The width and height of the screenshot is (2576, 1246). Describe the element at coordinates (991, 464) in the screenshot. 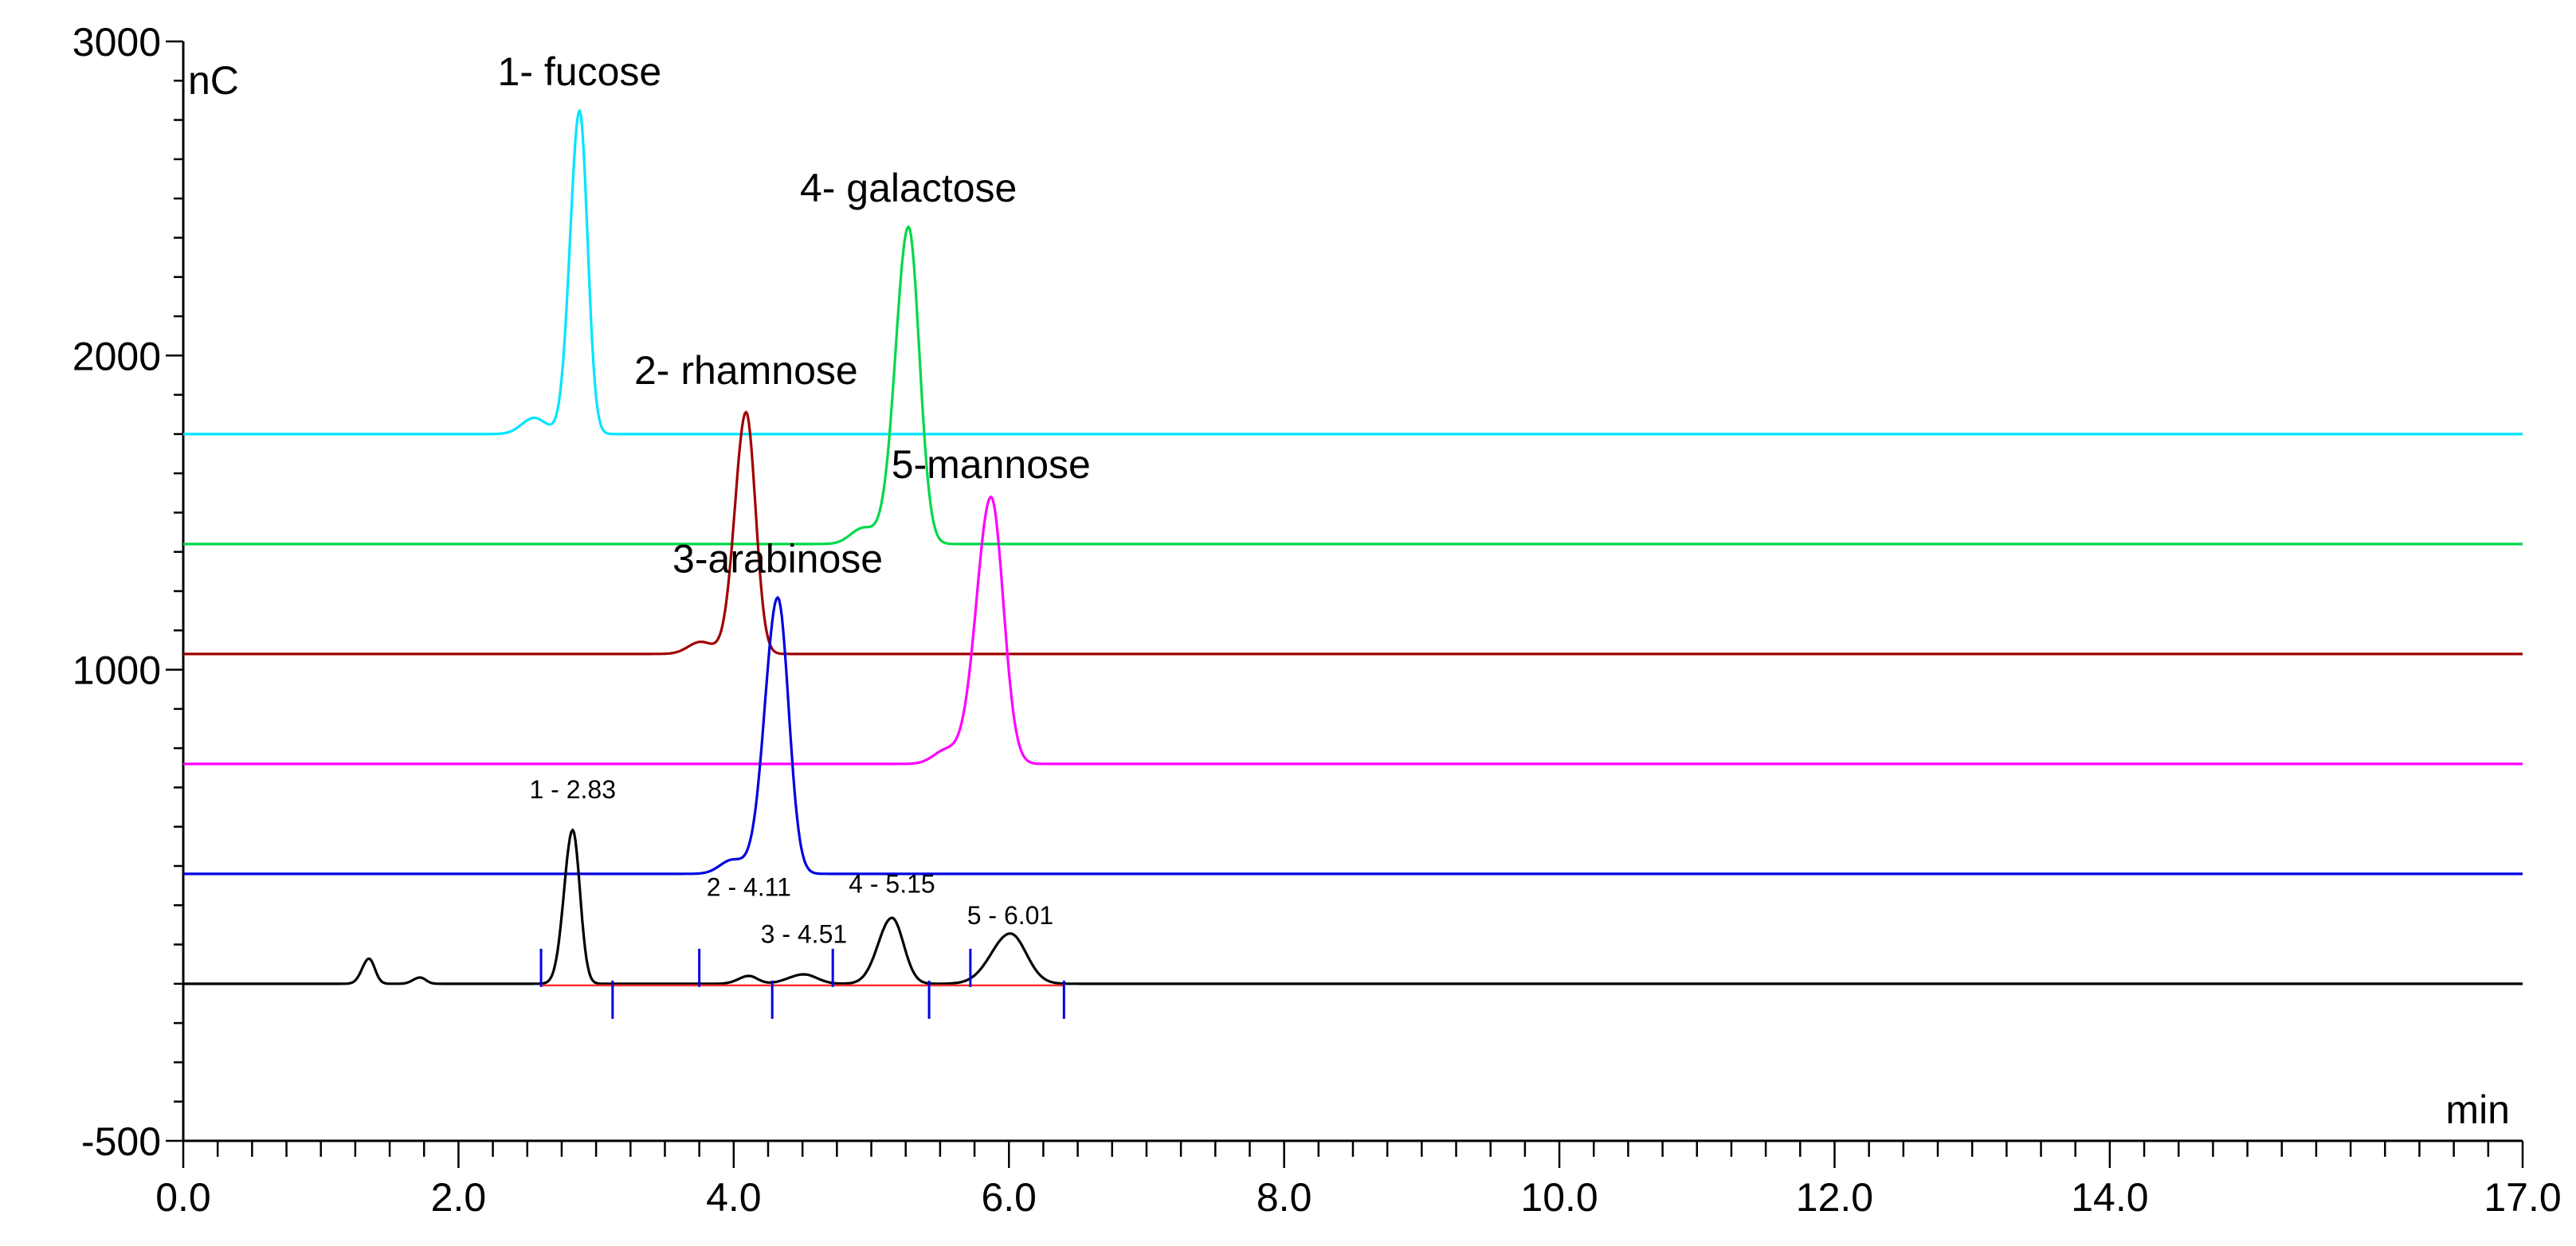

I see `peak-name-label: 5-mannose` at that location.